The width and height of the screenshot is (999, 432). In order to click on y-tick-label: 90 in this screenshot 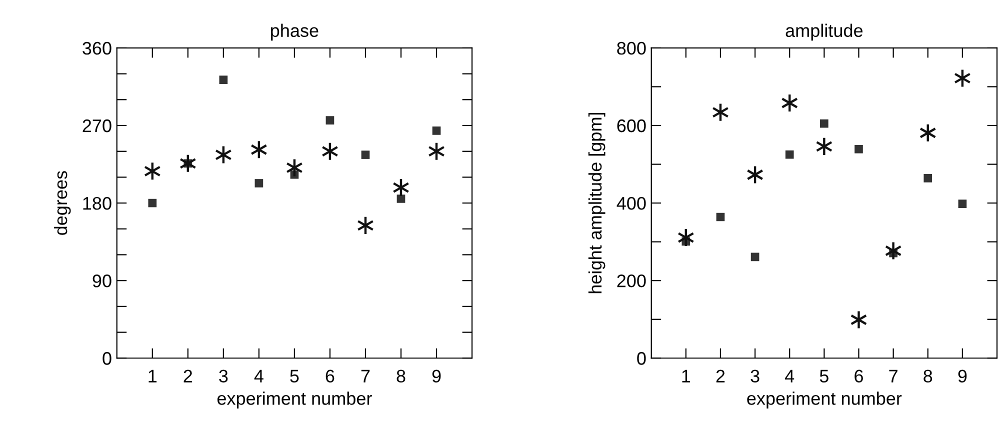, I will do `click(102, 281)`.